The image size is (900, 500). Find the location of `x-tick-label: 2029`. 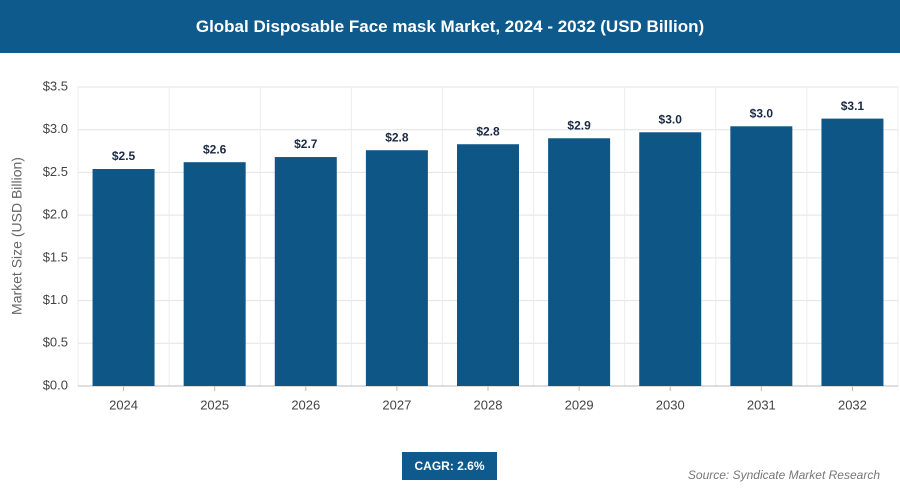

x-tick-label: 2029 is located at coordinates (579, 404).